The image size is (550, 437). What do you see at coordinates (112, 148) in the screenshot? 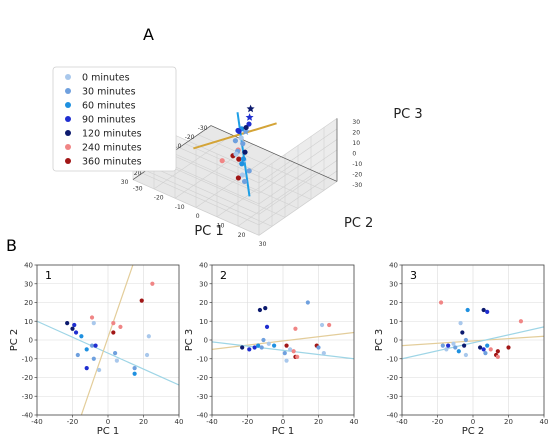
I see `legend-label: 240 minutes` at bounding box center [112, 148].